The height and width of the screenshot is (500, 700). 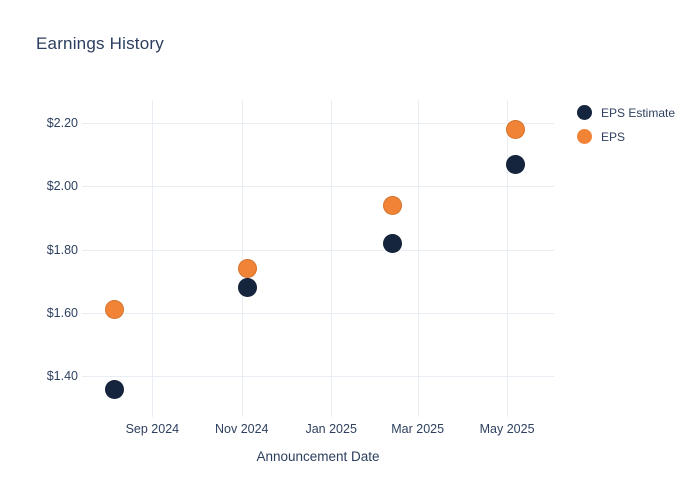 I want to click on y-tick-label: $1.40, so click(x=62, y=376).